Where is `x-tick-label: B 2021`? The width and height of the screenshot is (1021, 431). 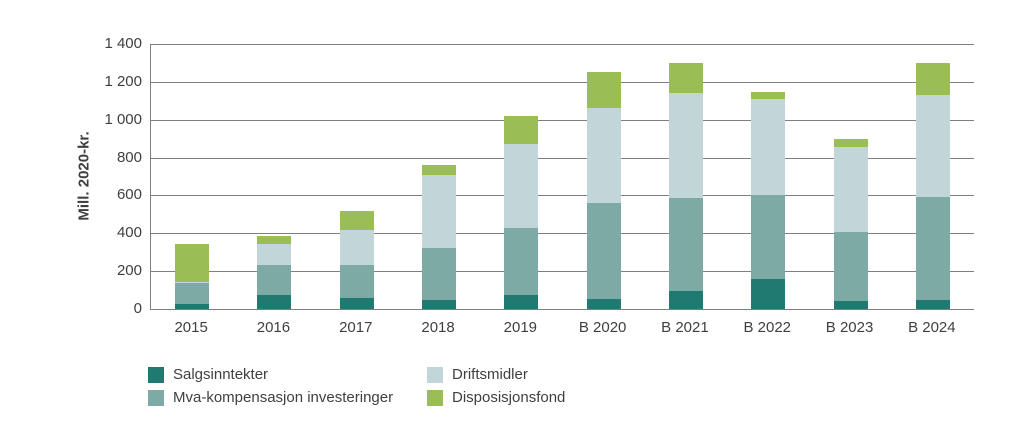
x-tick-label: B 2021 is located at coordinates (685, 327).